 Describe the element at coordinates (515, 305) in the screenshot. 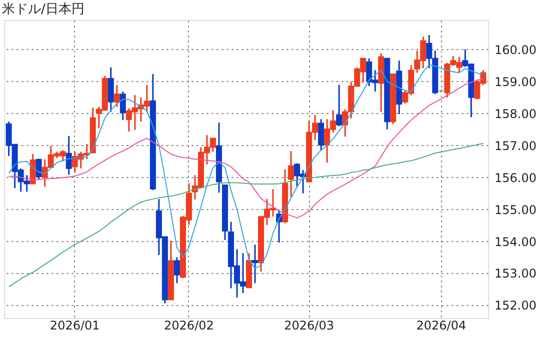

I see `y-tick-label: 152.00` at that location.